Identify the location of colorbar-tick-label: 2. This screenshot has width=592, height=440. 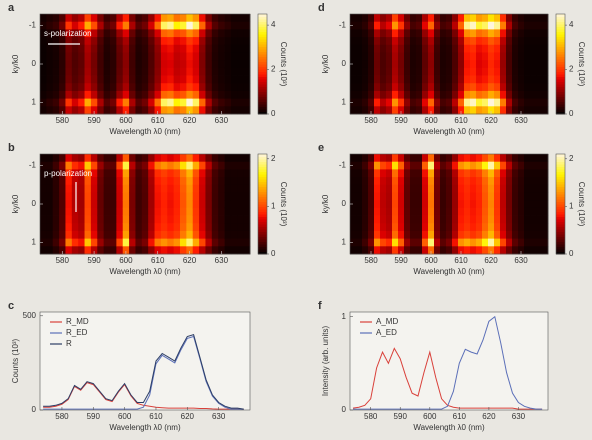
(273, 158).